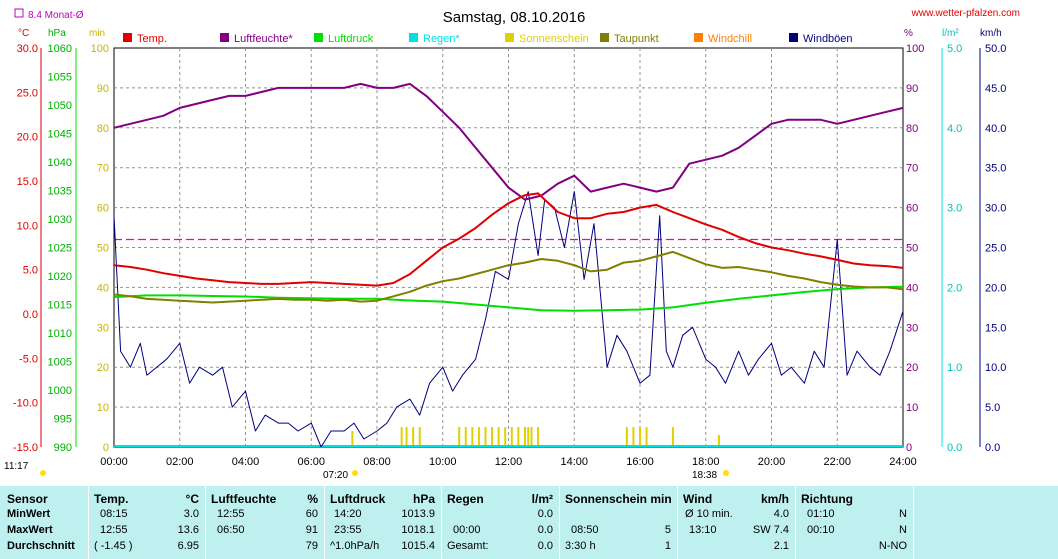  What do you see at coordinates (995, 89) in the screenshot?
I see `wind-axis-tick: 45.0` at bounding box center [995, 89].